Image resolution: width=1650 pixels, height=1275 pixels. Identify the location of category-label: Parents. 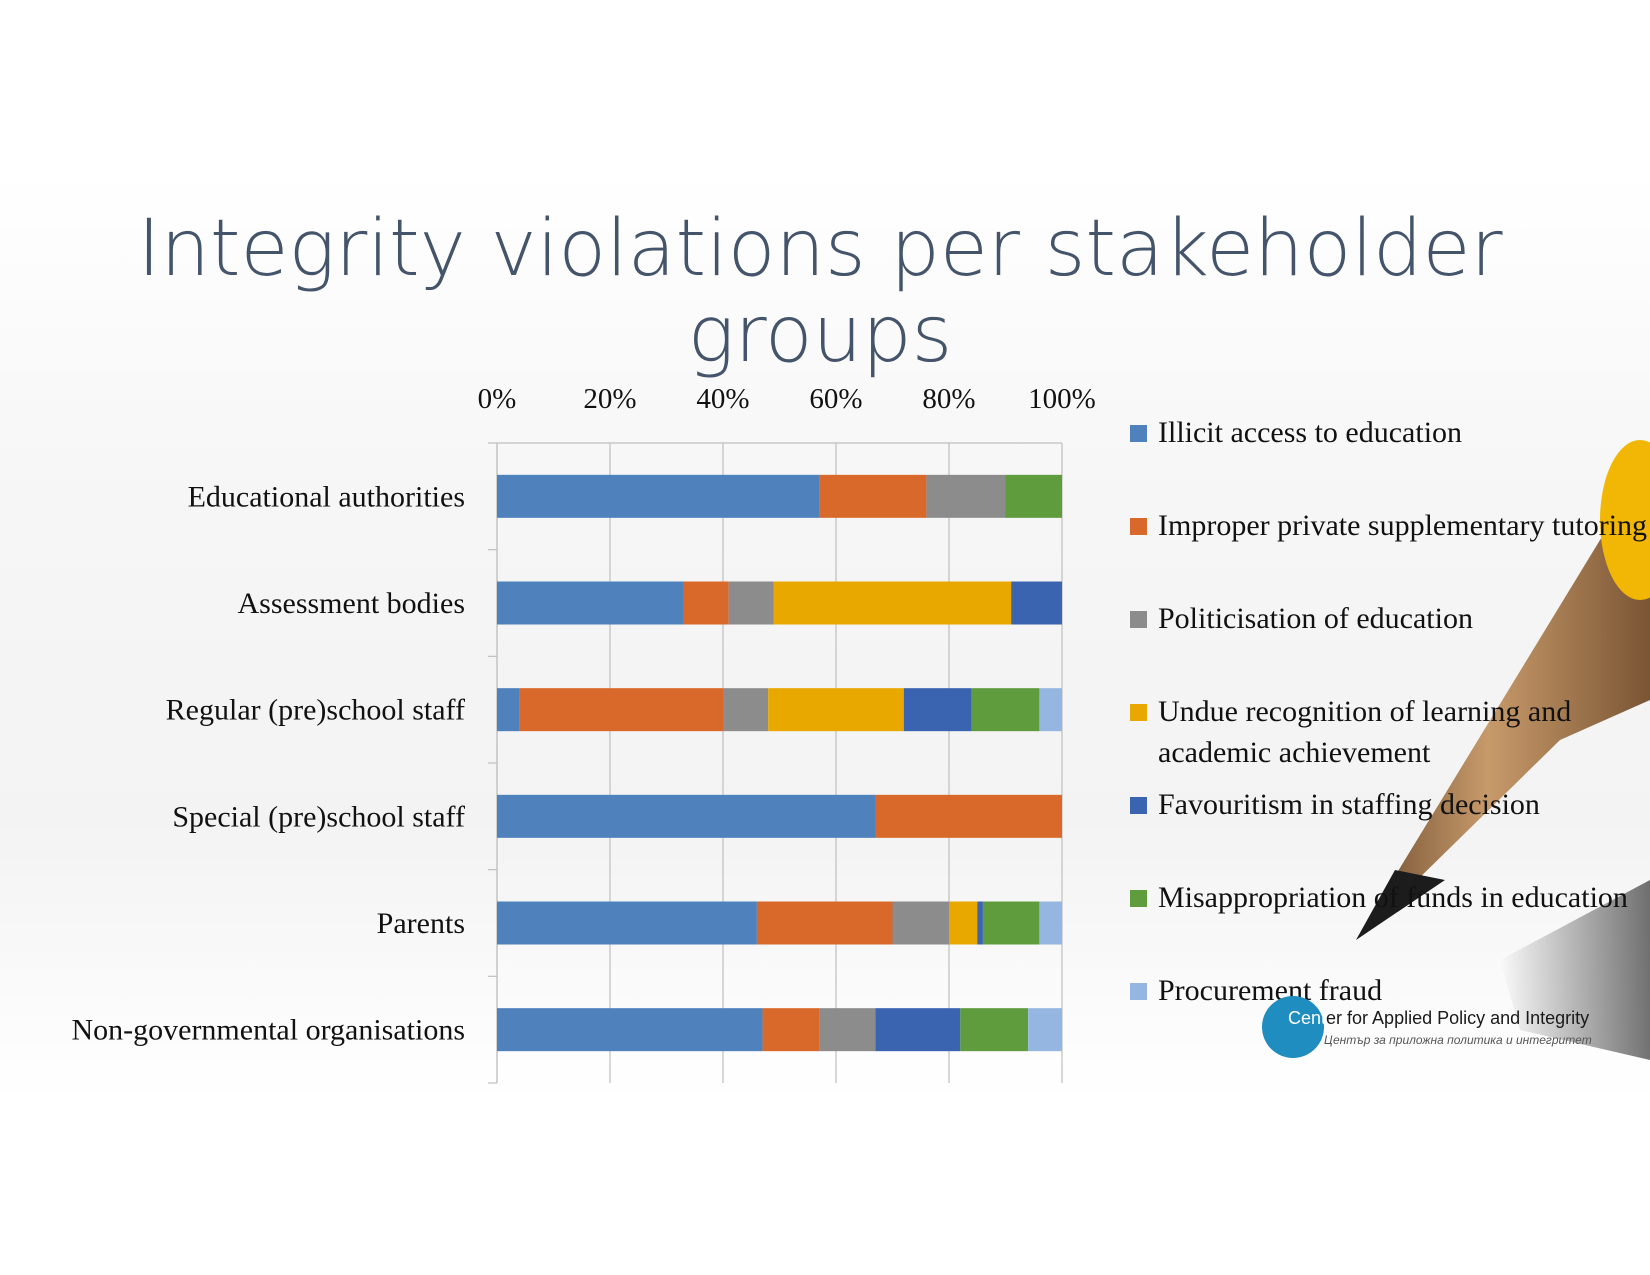
(421, 923).